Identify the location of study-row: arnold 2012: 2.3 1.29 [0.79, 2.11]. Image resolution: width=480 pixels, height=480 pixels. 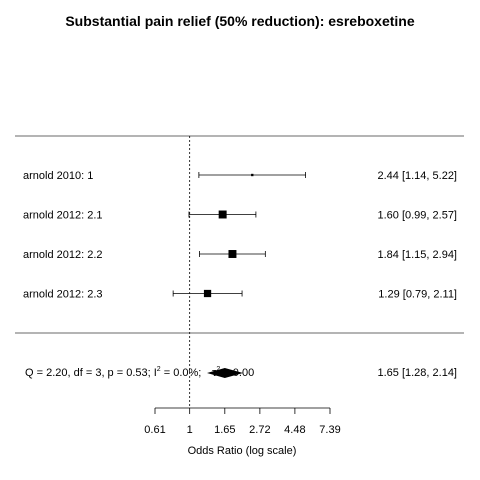
(240, 295).